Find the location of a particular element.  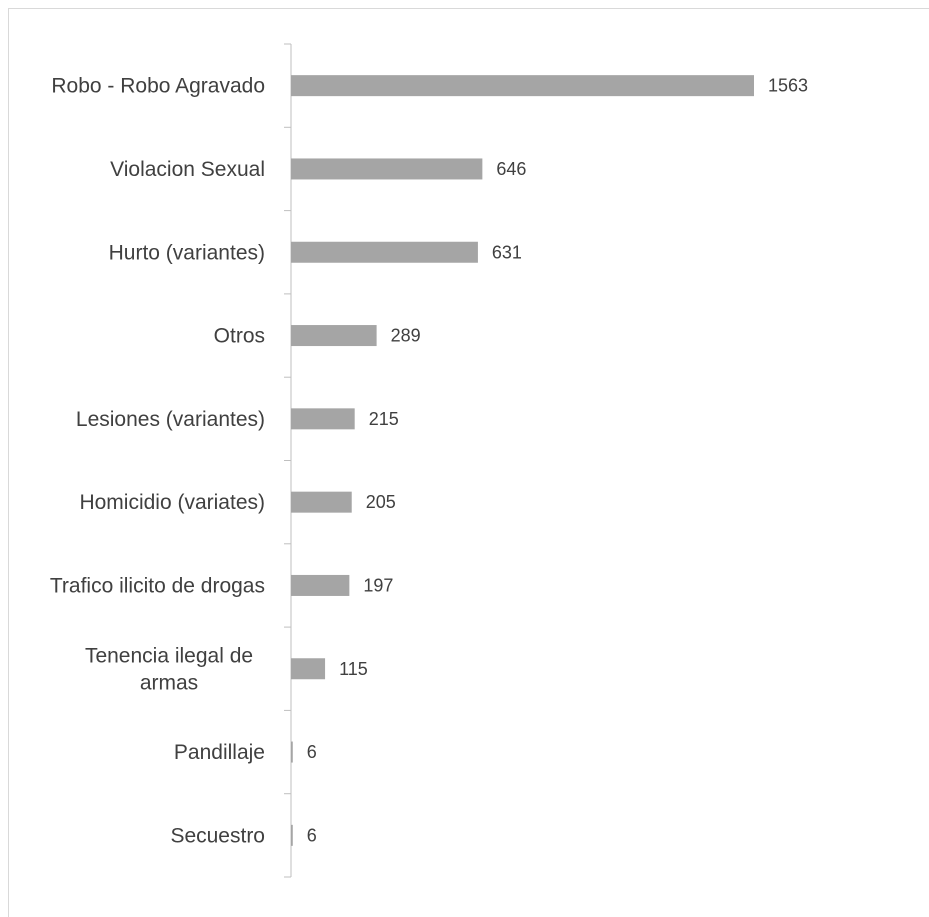

category-label: Homicidio (variates) is located at coordinates (172, 502).